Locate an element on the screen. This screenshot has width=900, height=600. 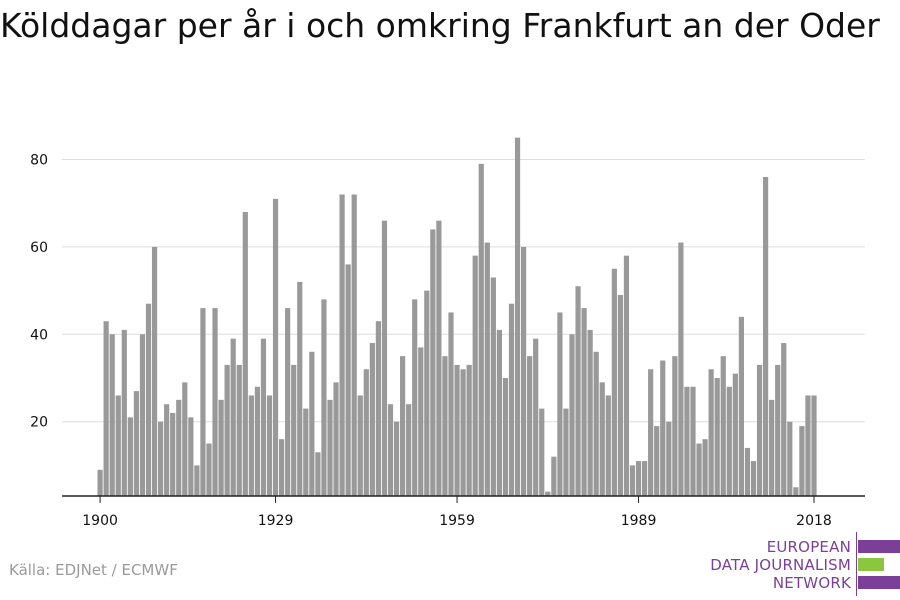
x-tick-label: 1900 is located at coordinates (100, 521).